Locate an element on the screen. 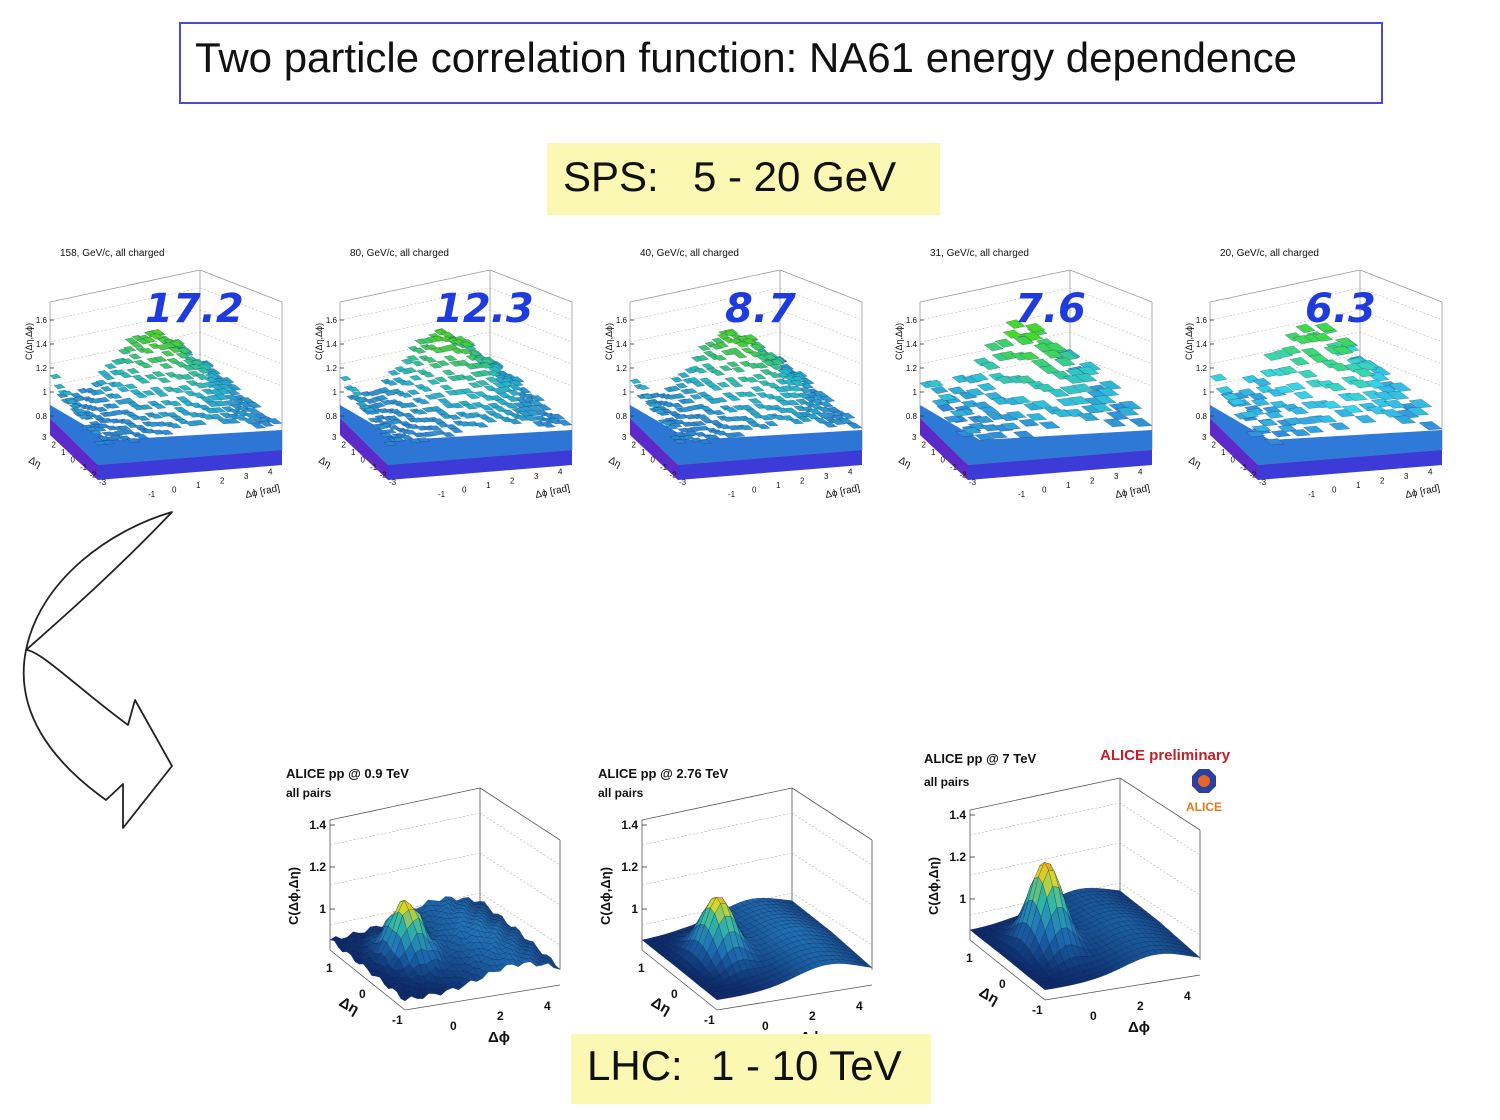  phi-tick-label-5: 4 is located at coordinates (560, 472).